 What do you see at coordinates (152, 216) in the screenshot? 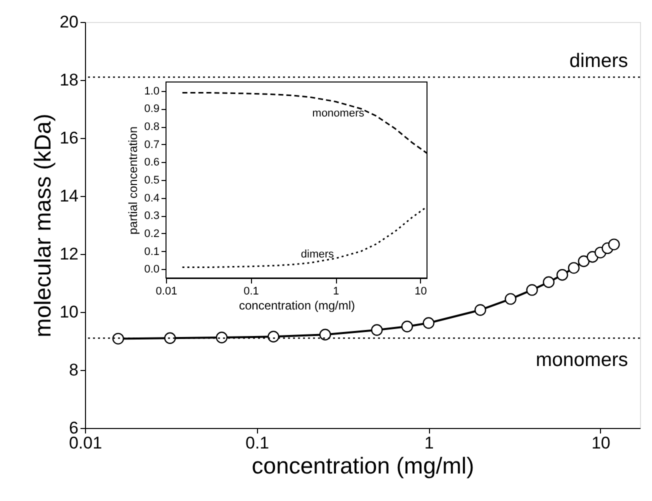
I see `y-tick-label: 0.3` at bounding box center [152, 216].